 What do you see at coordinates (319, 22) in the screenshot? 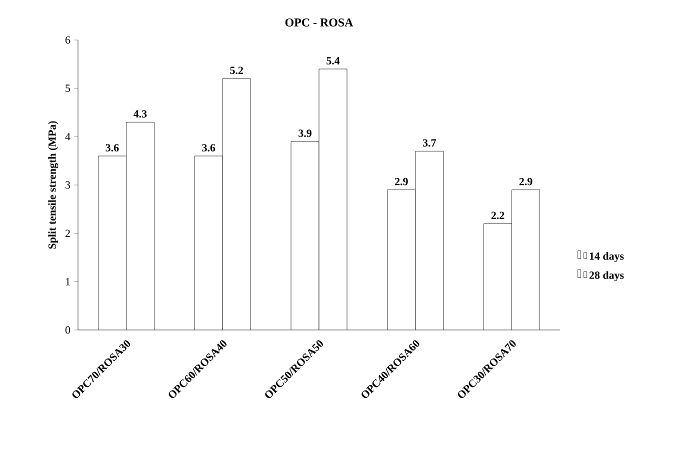
I see `chart-title: OPC - ROSA` at bounding box center [319, 22].